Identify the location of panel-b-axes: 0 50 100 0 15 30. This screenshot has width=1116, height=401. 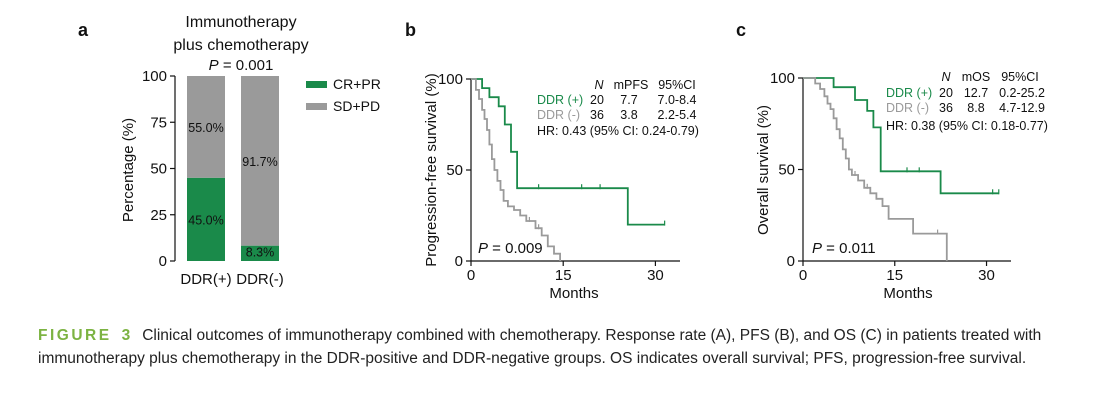
(559, 177).